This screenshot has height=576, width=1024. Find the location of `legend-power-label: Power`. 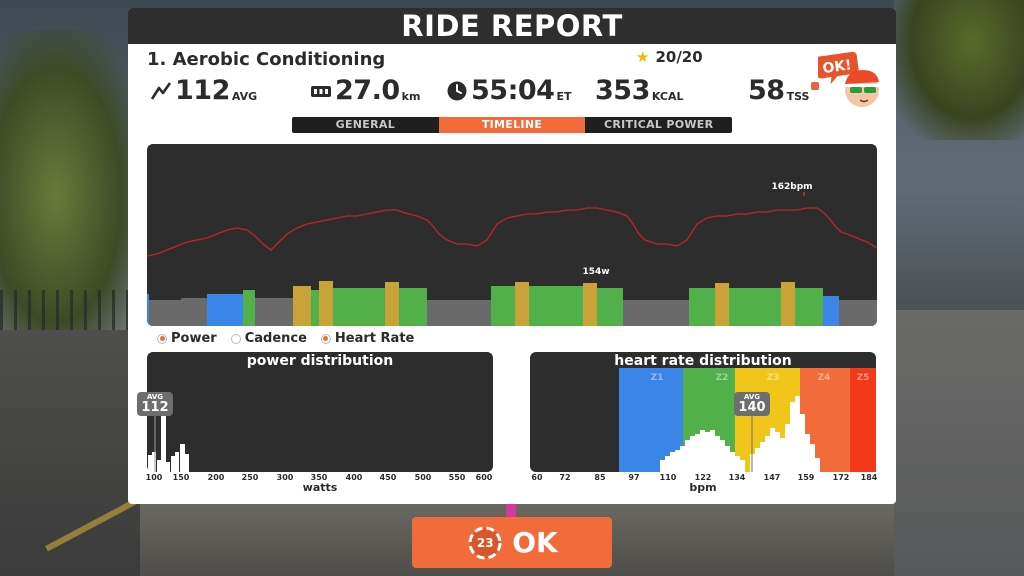

legend-power-label: Power is located at coordinates (194, 338).